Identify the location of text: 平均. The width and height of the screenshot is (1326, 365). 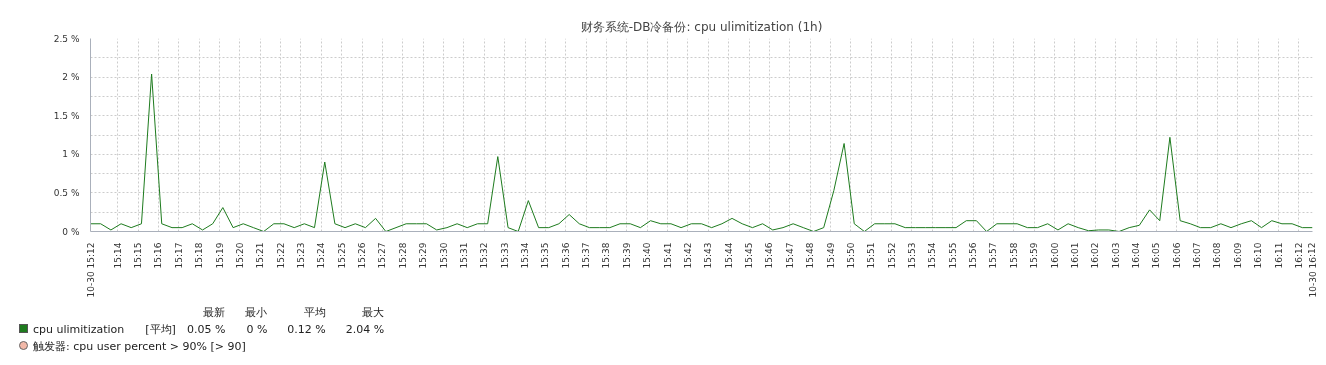
(314, 313).